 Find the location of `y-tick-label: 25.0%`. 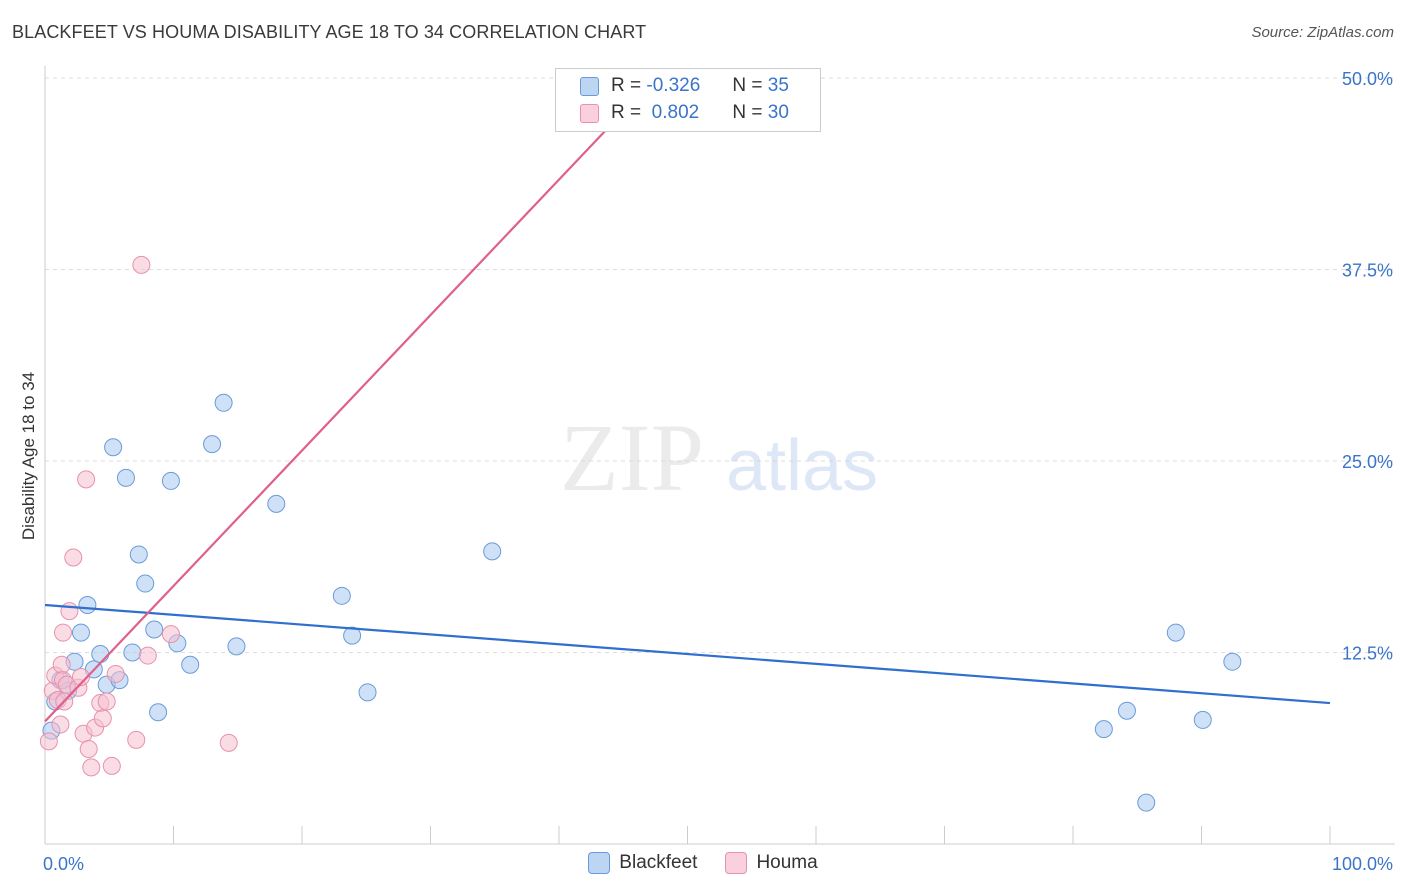

y-tick-label: 25.0% is located at coordinates (1367, 462).